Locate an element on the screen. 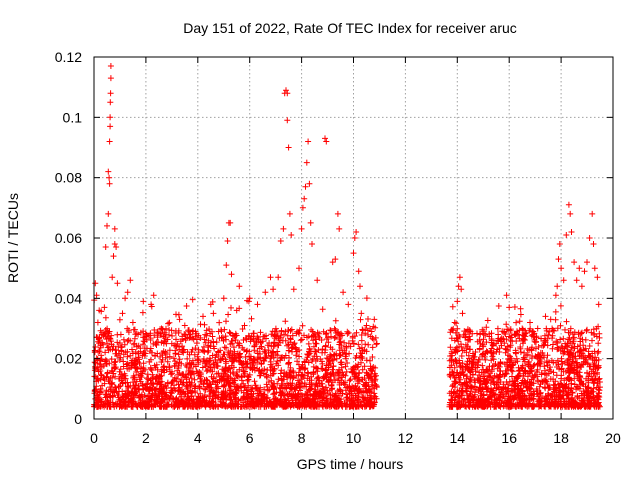 The width and height of the screenshot is (640, 480). y-tick-label: 0.1 is located at coordinates (73, 117).